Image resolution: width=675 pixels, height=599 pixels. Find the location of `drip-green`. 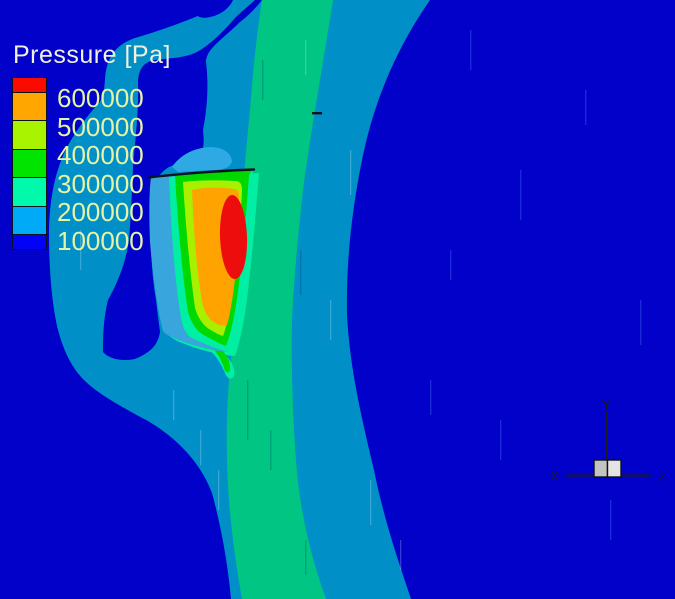

drip-green is located at coordinates (221, 359).